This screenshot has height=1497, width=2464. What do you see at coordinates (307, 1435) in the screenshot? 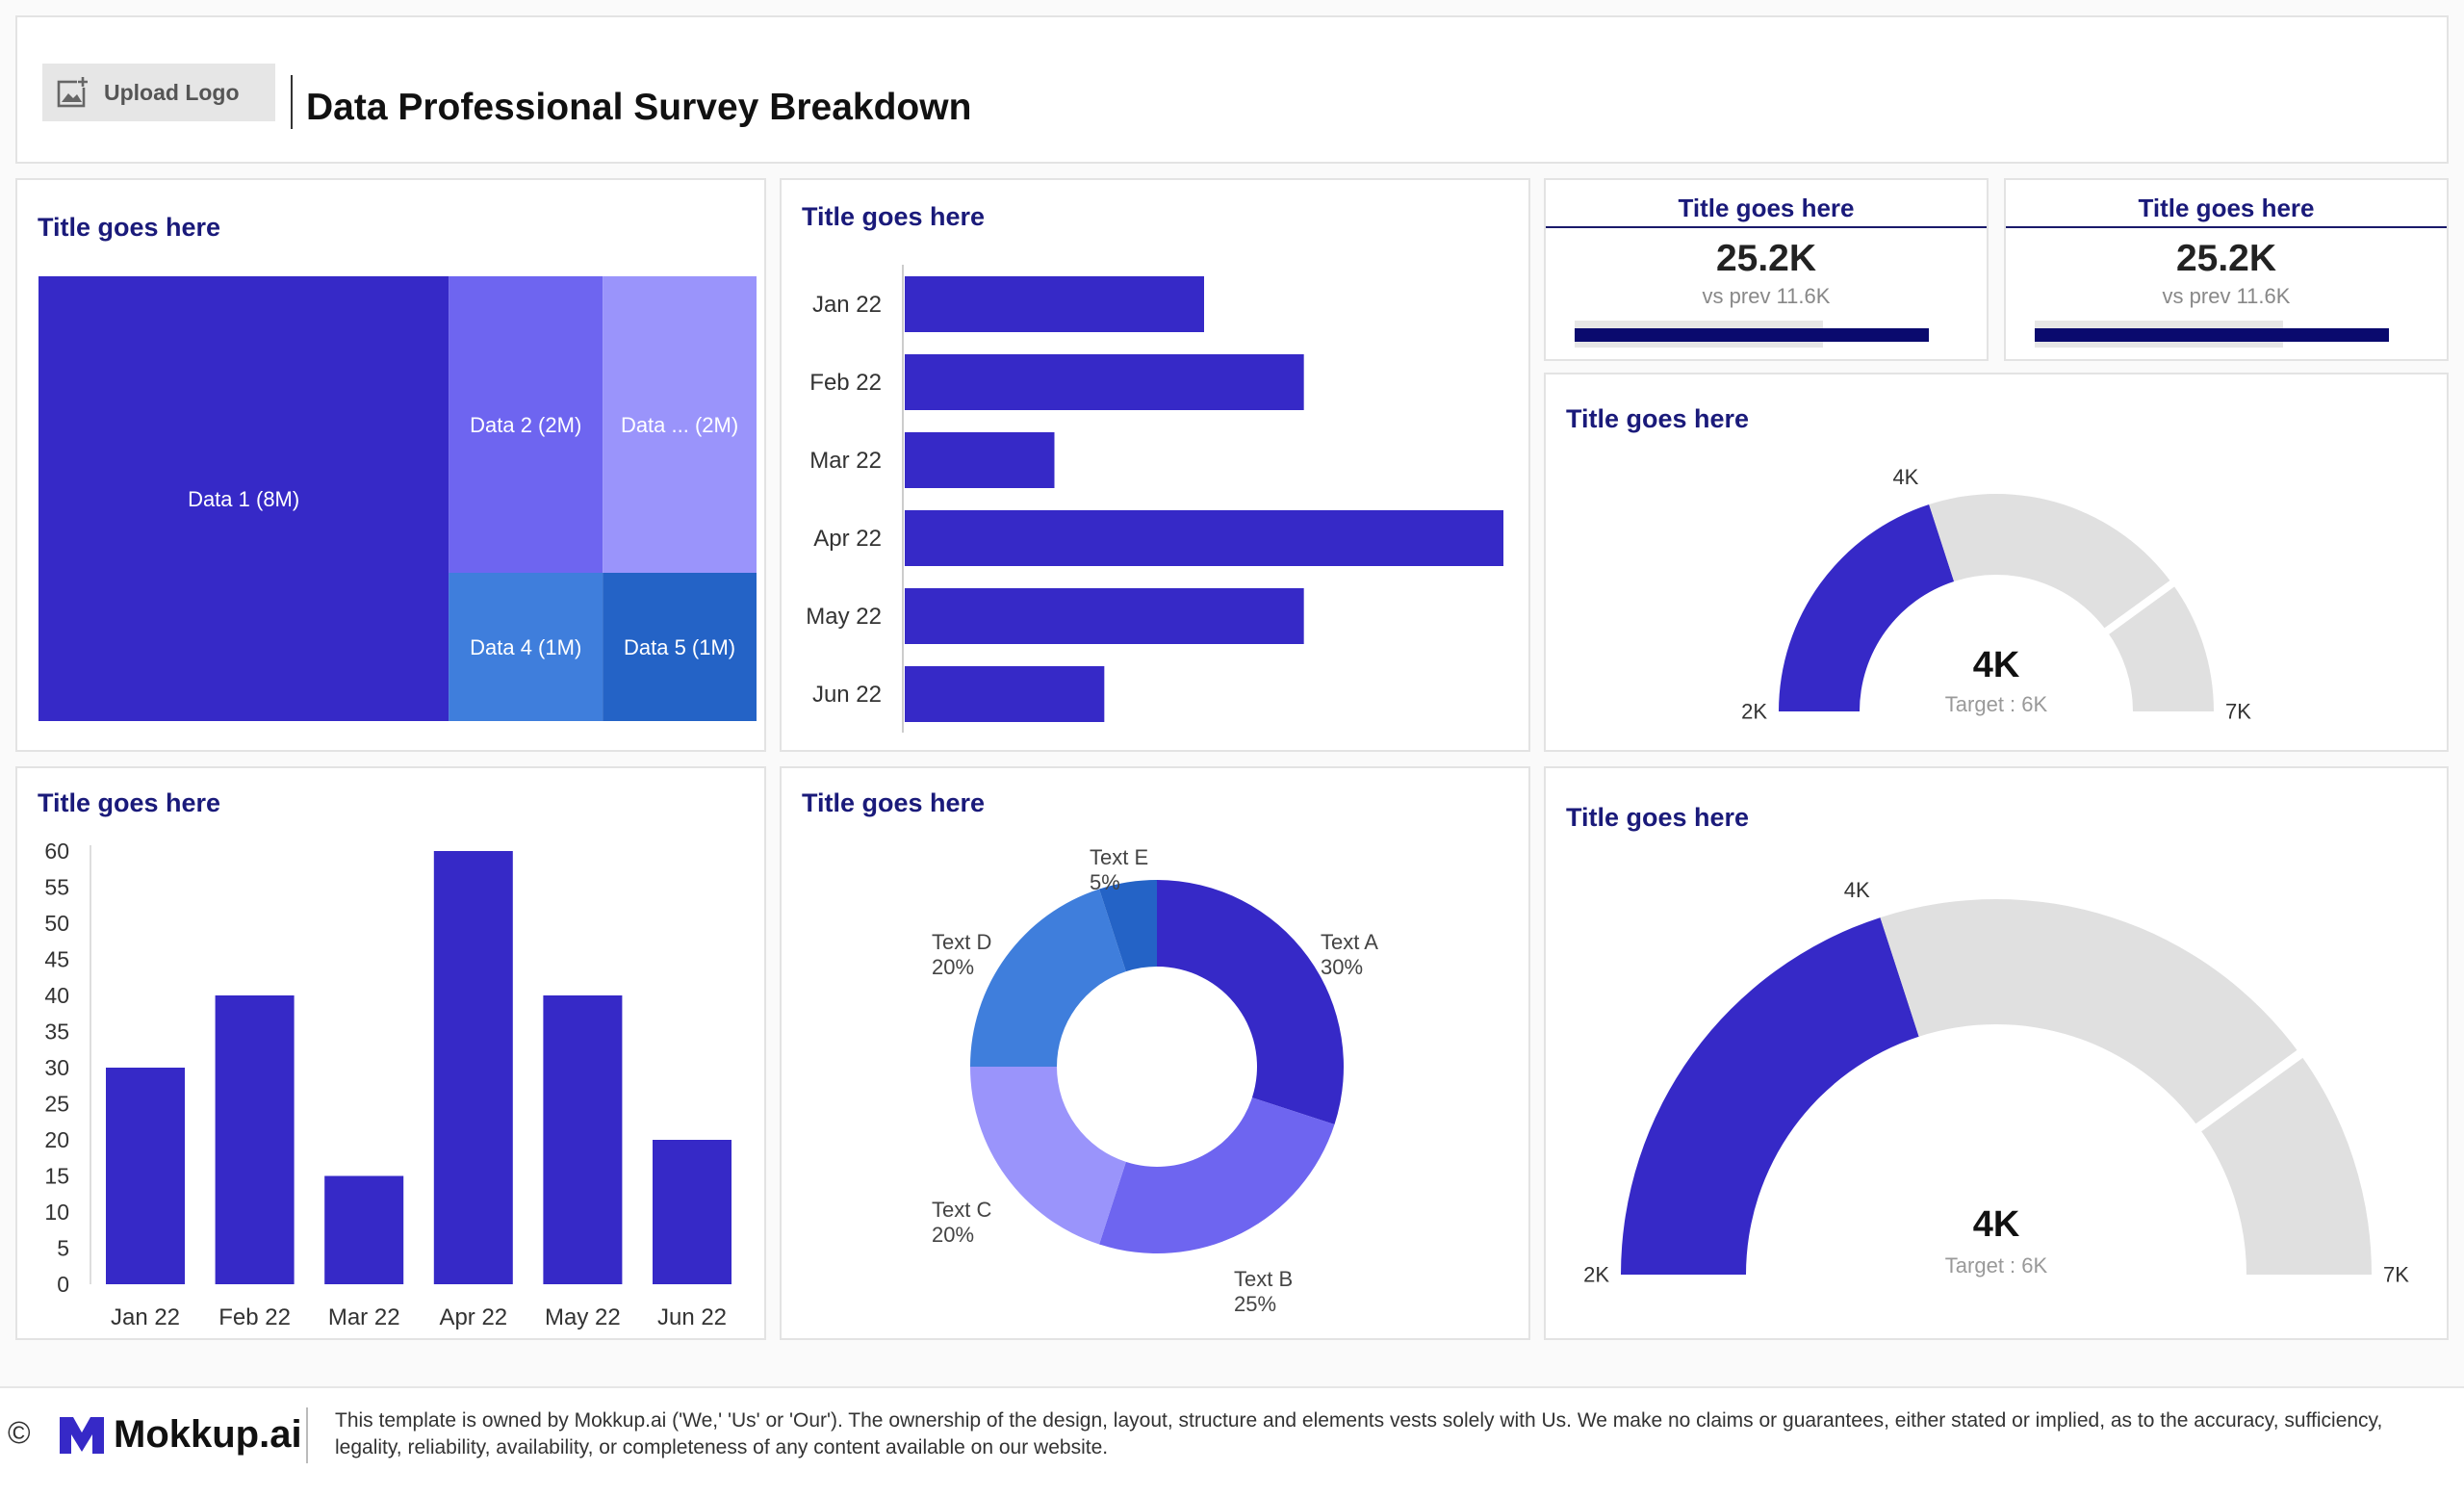
I see `footer-divider` at bounding box center [307, 1435].